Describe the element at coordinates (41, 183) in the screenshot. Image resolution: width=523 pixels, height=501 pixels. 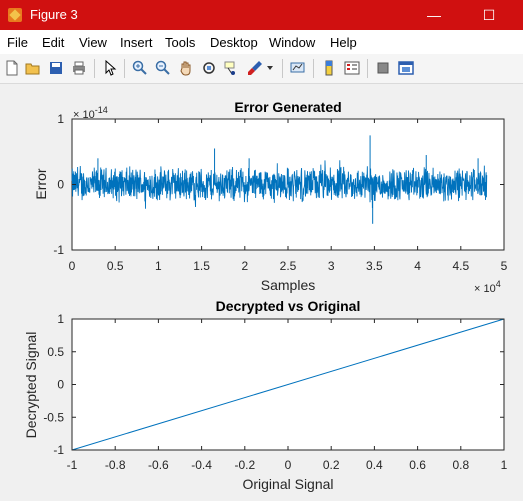
I see `axes-1-ylabel: Error` at that location.